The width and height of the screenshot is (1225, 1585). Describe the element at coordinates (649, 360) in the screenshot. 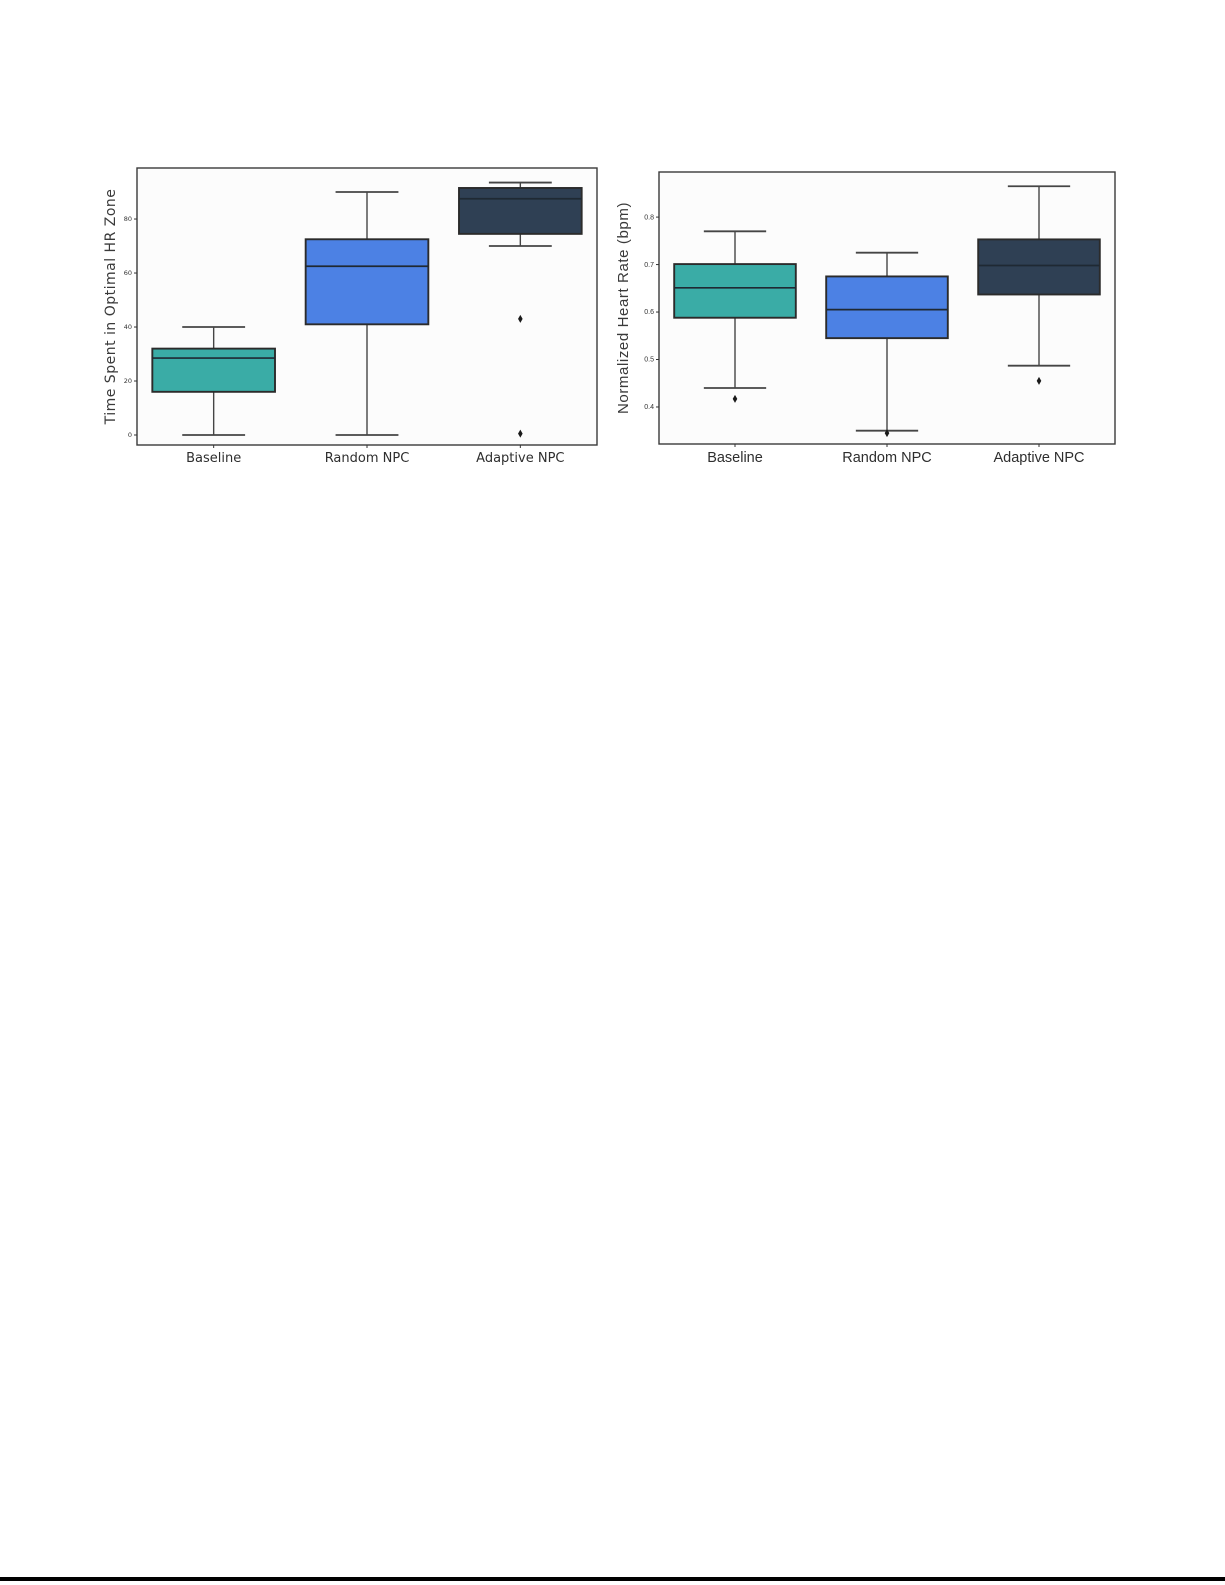

I see `y-tick-label: 0.5` at that location.